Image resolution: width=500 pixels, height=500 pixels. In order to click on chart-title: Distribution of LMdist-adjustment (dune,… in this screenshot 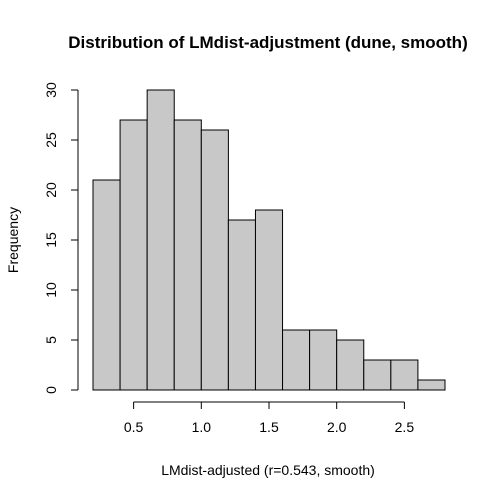, I will do `click(267, 42)`.